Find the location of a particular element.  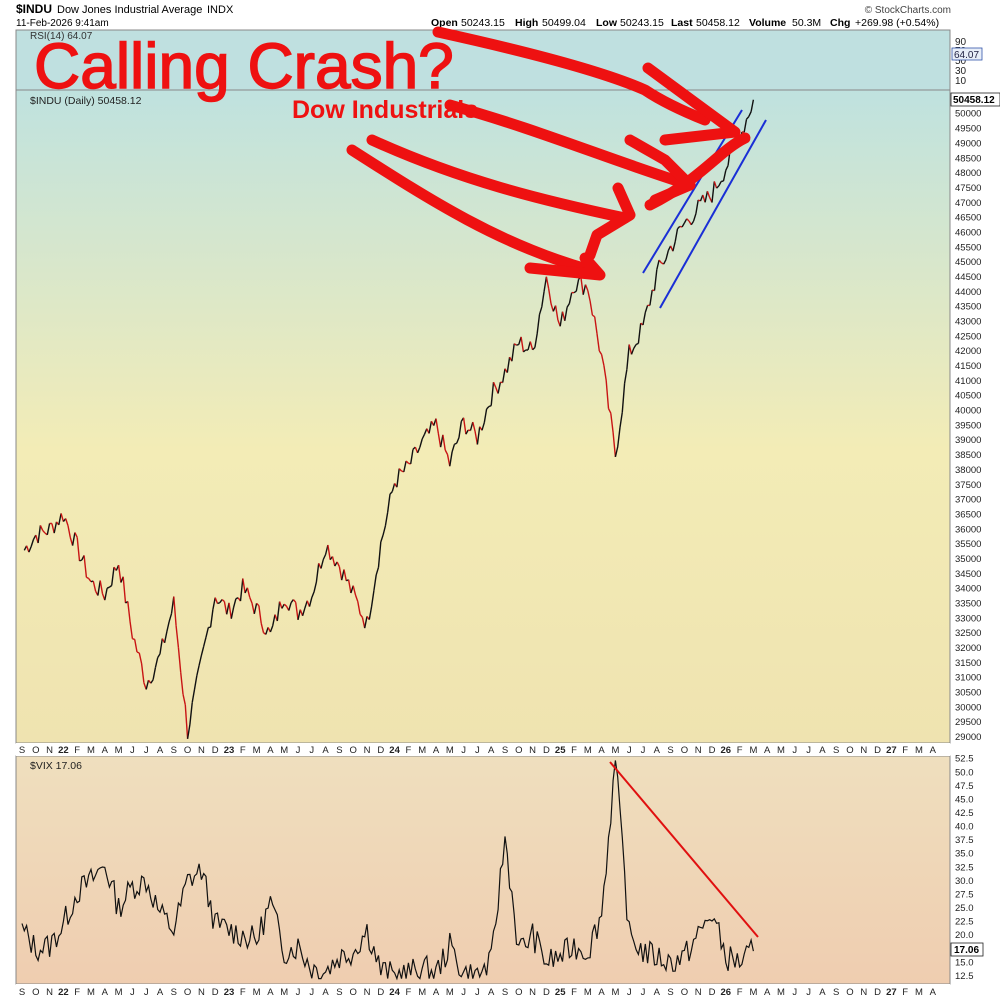

price-tick: 35500 is located at coordinates (968, 544).